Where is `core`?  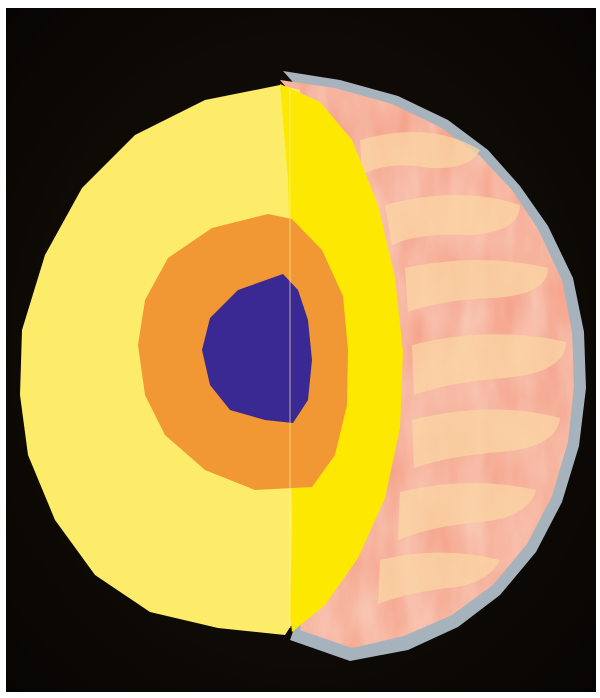 core is located at coordinates (257, 348).